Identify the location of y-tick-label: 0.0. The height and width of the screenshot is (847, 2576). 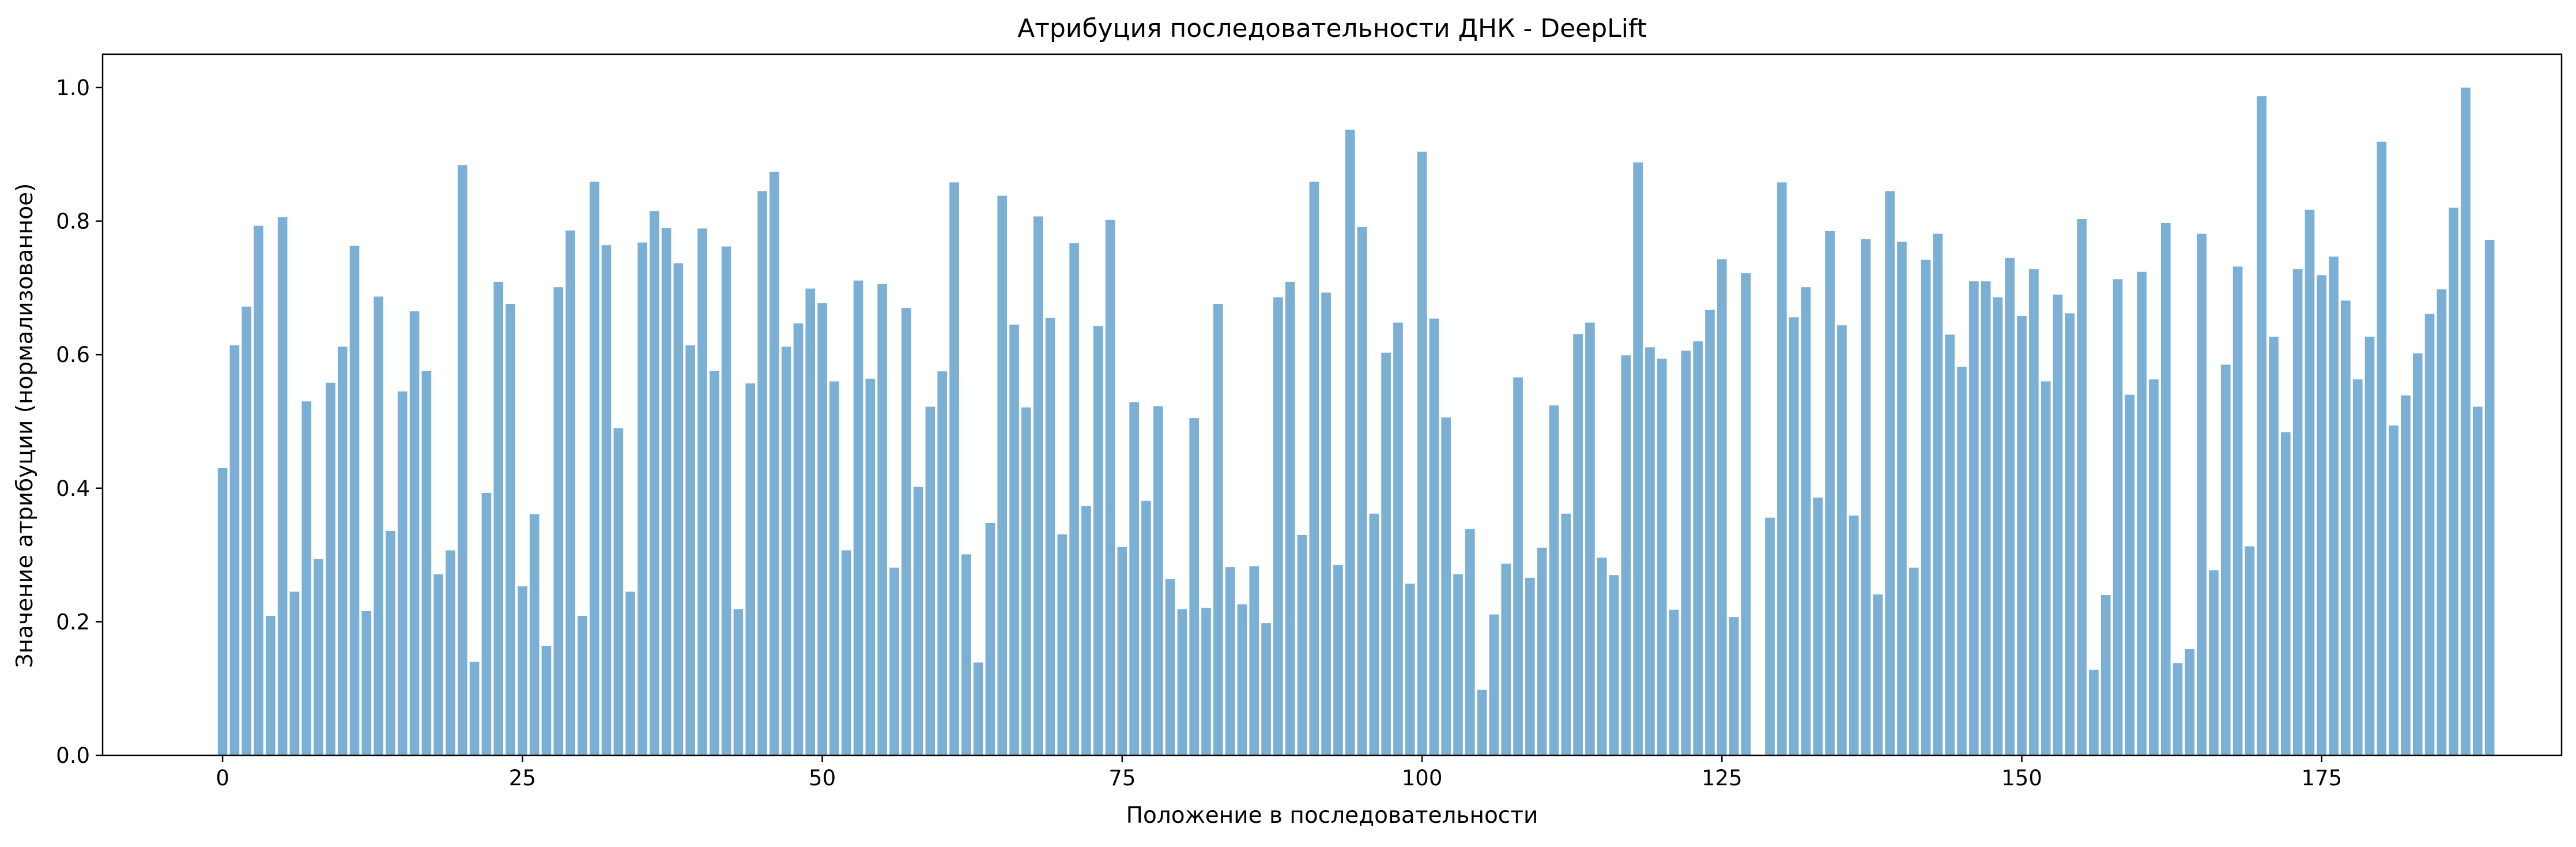
(73, 755).